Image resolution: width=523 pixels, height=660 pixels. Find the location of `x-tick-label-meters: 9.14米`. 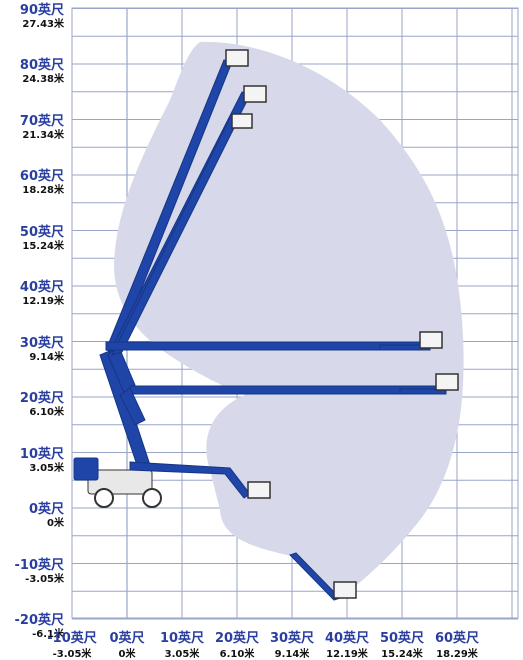

x-tick-label-meters: 9.14米 is located at coordinates (292, 654).